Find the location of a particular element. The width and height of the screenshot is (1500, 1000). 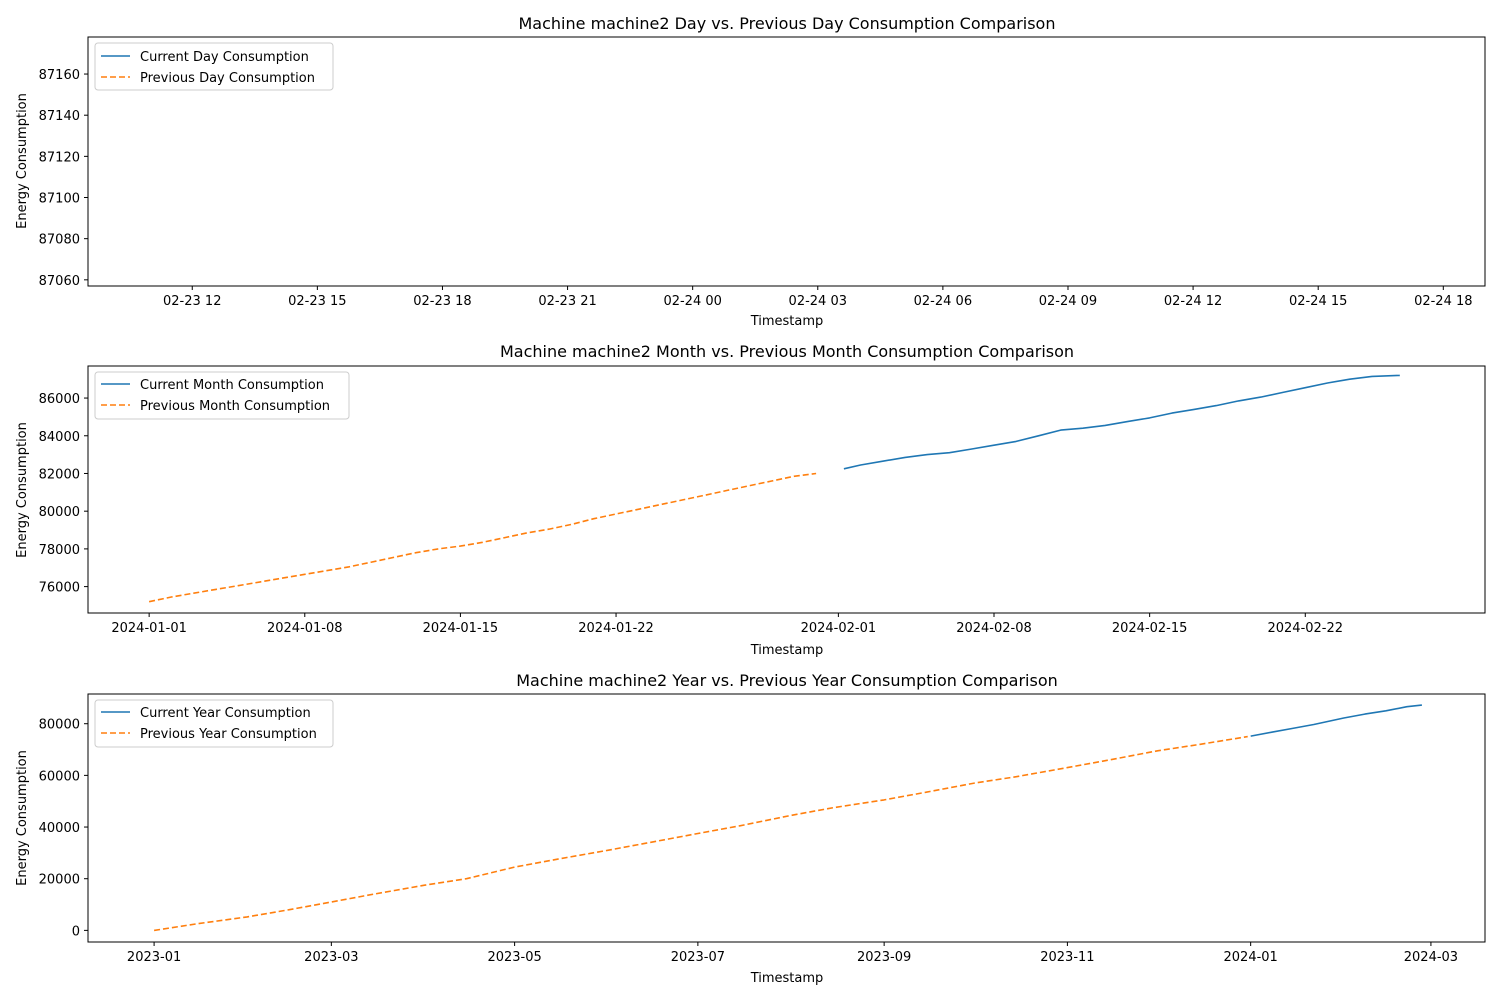

x-tick-label: 2023-09 is located at coordinates (884, 957).